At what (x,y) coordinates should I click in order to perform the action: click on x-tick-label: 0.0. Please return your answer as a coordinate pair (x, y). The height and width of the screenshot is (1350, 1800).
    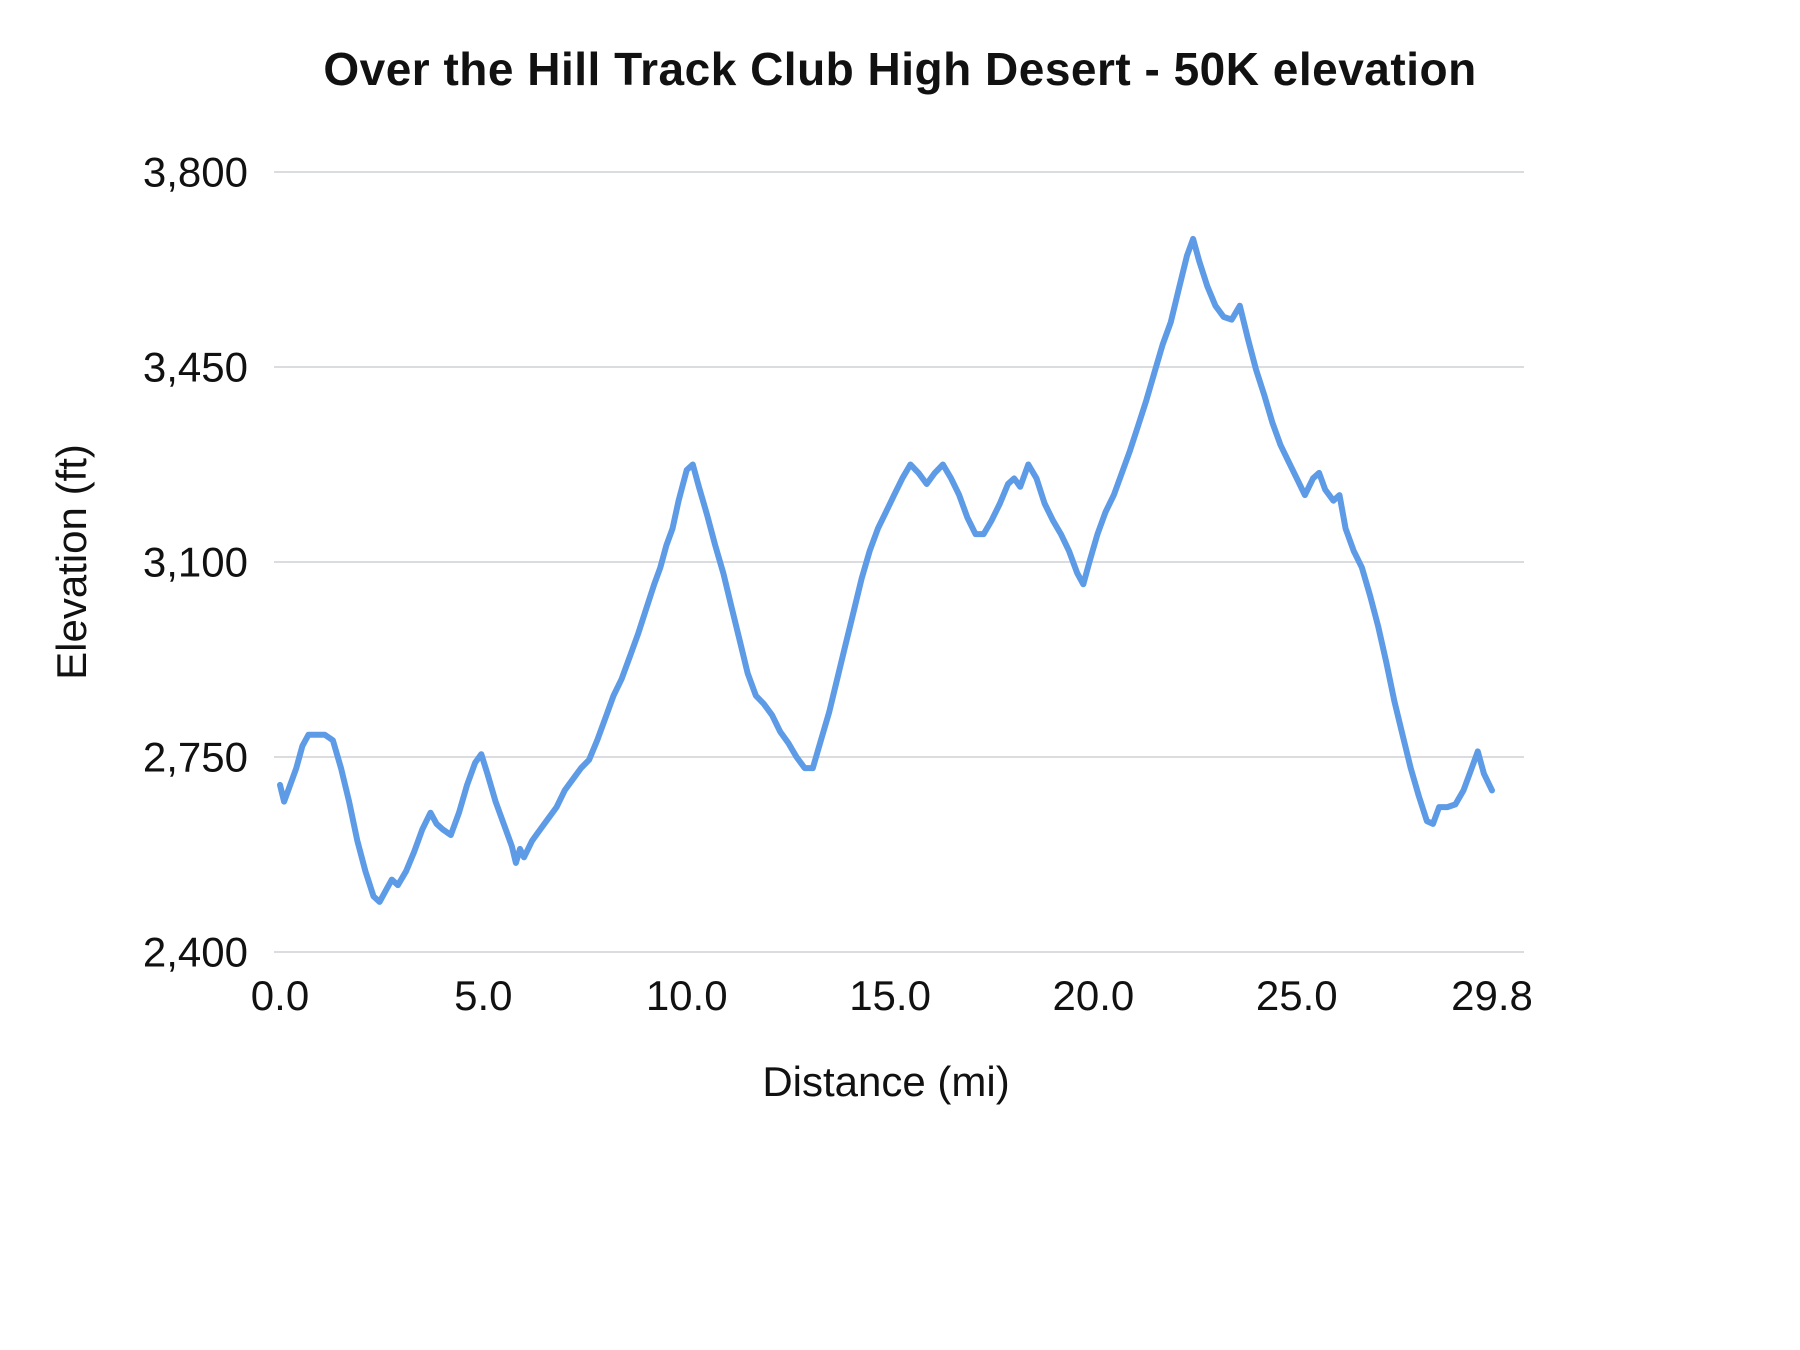
    Looking at the image, I should click on (280, 995).